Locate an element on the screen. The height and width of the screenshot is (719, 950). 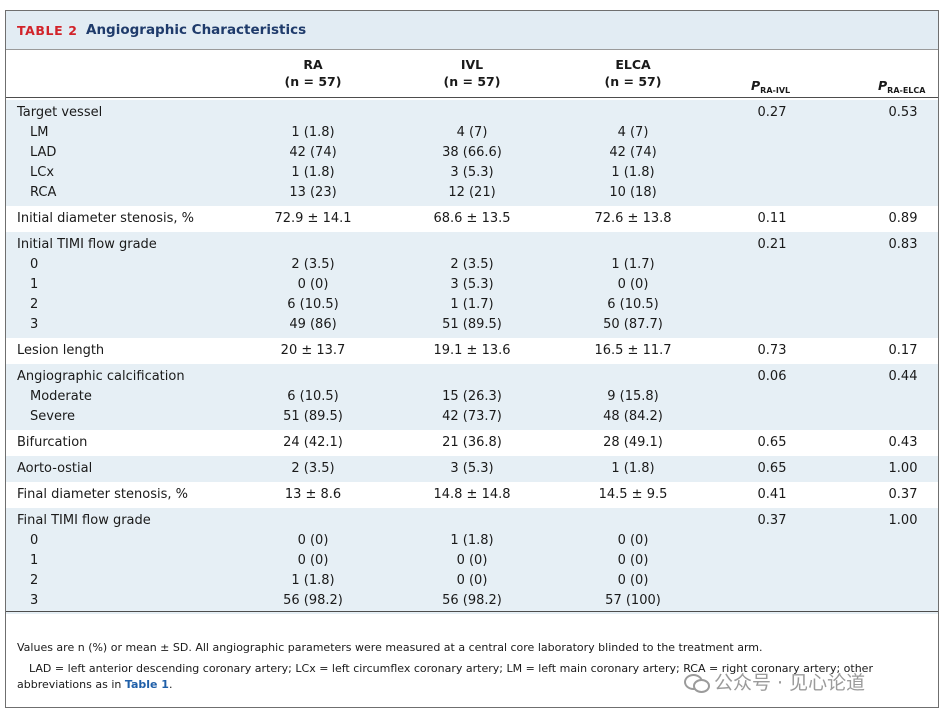
table-subrow: LCx 1 (1.8) 3 (5.3) 1 (1.8) is located at coordinates (472, 173).